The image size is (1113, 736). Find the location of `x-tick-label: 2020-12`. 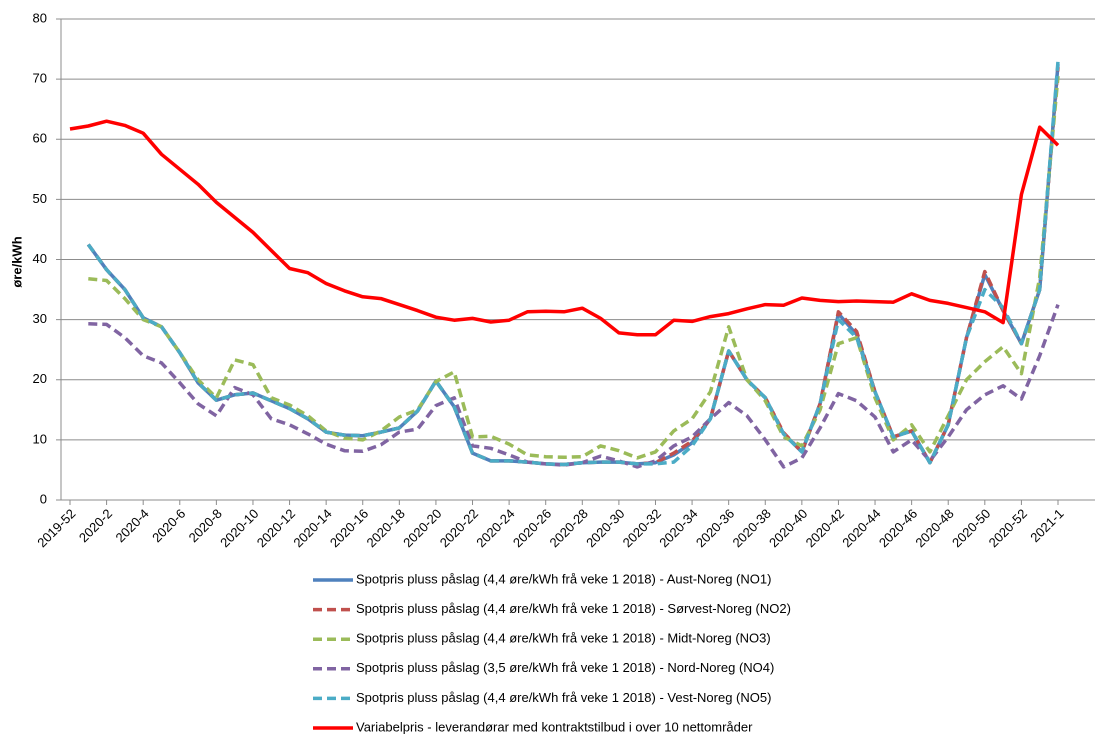

x-tick-label: 2020-12 is located at coordinates (276, 528).